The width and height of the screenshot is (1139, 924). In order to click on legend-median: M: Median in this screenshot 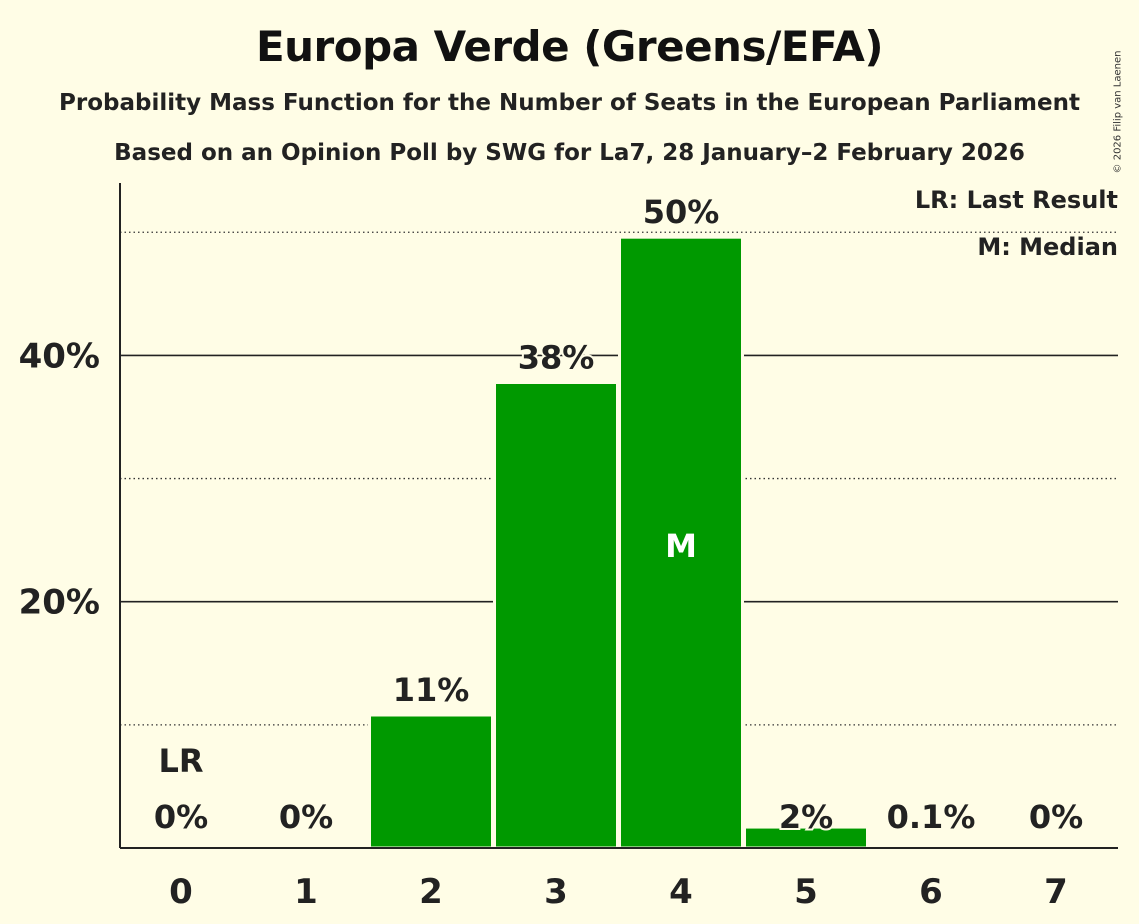, I will do `click(1047, 247)`.